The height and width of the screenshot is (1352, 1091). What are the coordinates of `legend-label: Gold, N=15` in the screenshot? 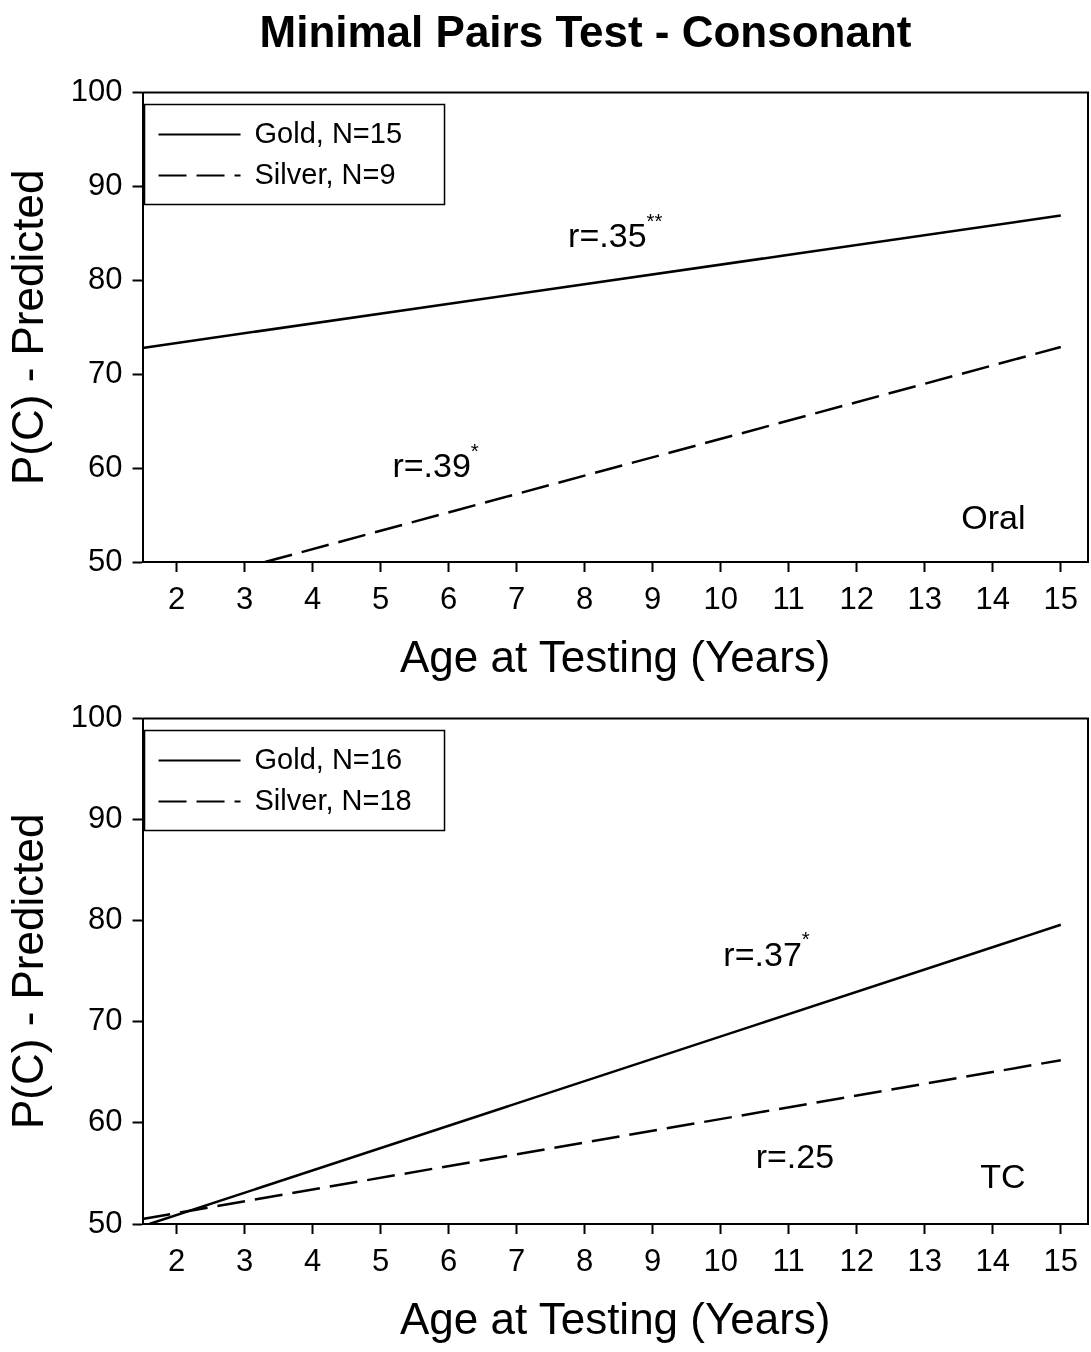 It's located at (328, 132).